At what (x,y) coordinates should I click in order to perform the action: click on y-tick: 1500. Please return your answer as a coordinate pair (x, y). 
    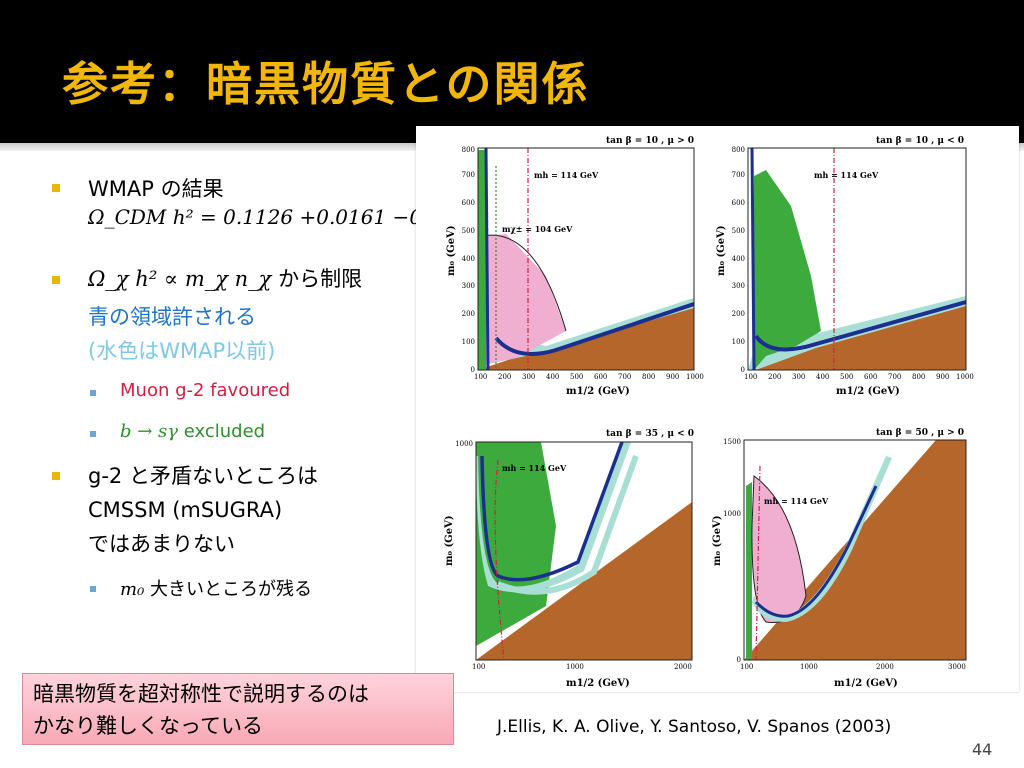
    Looking at the image, I should click on (732, 442).